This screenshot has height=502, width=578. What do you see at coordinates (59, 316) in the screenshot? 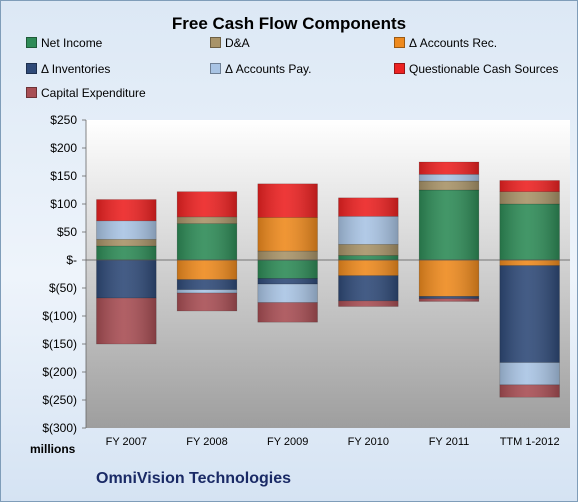
I see `y-tick-label: $(100)` at bounding box center [59, 316].